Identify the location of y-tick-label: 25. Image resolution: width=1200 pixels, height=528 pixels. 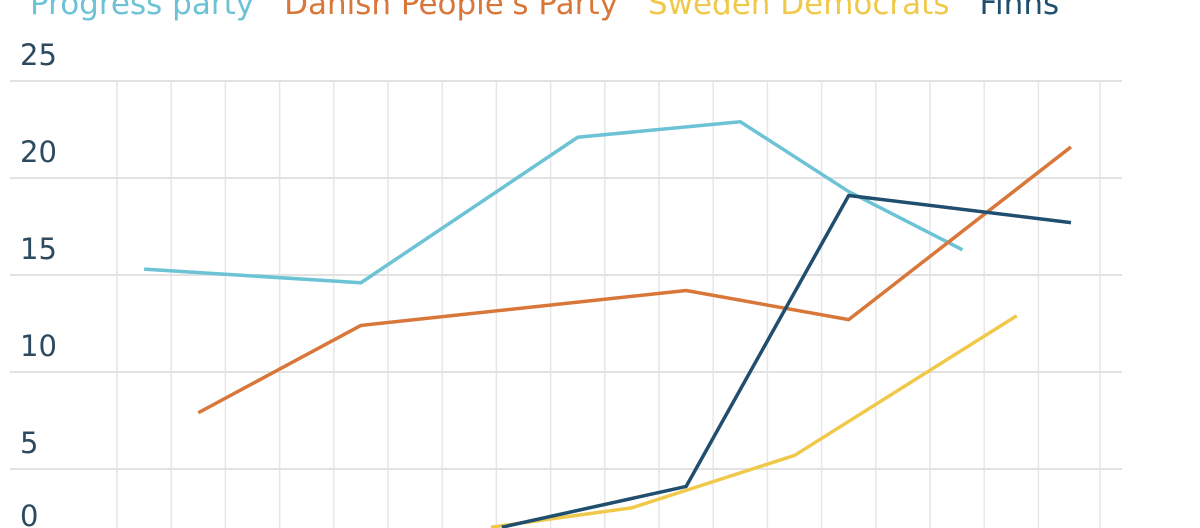
(38, 55).